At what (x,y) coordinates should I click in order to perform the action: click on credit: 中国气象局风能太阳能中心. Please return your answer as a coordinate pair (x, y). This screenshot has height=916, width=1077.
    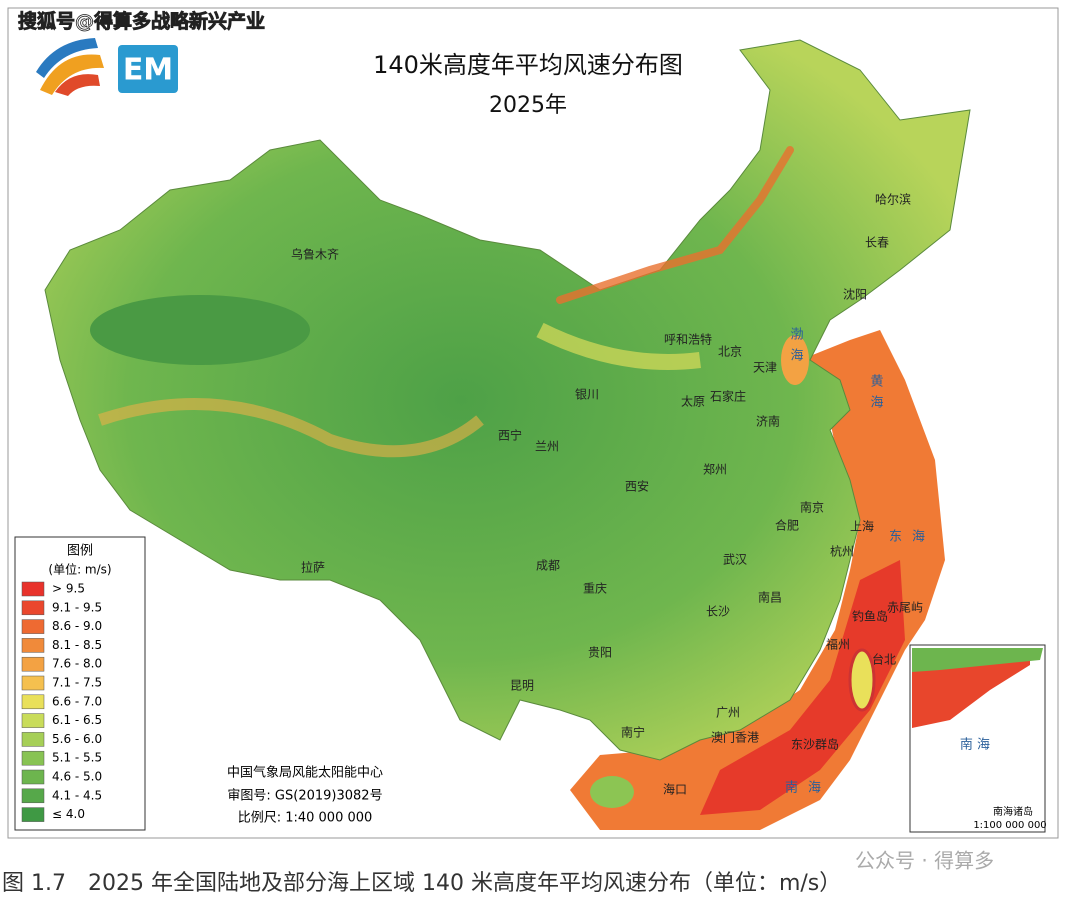
    Looking at the image, I should click on (305, 773).